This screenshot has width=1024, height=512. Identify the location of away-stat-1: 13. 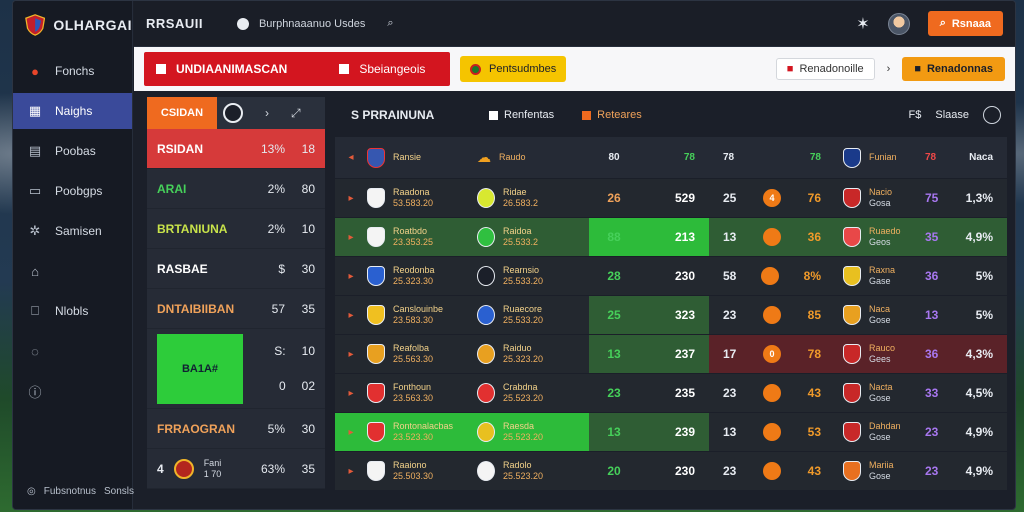
(932, 315).